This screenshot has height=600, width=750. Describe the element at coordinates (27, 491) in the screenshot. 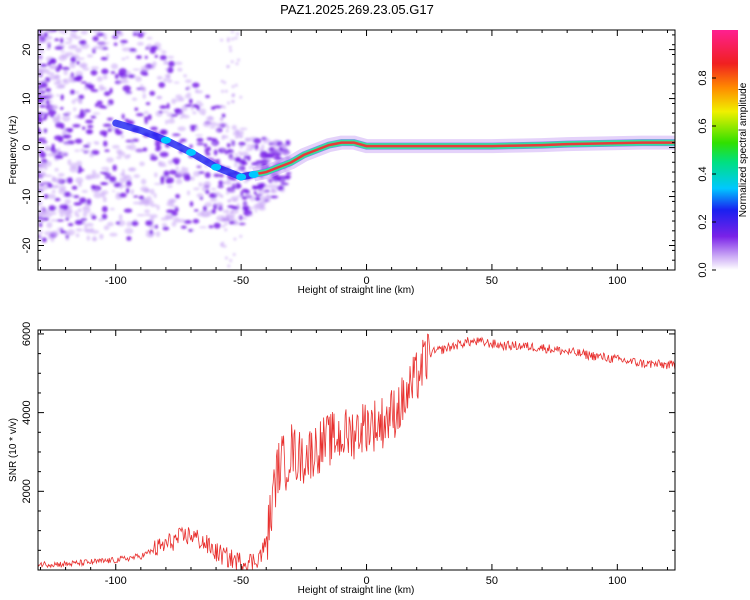

I see `y-tick-label: 2000` at that location.